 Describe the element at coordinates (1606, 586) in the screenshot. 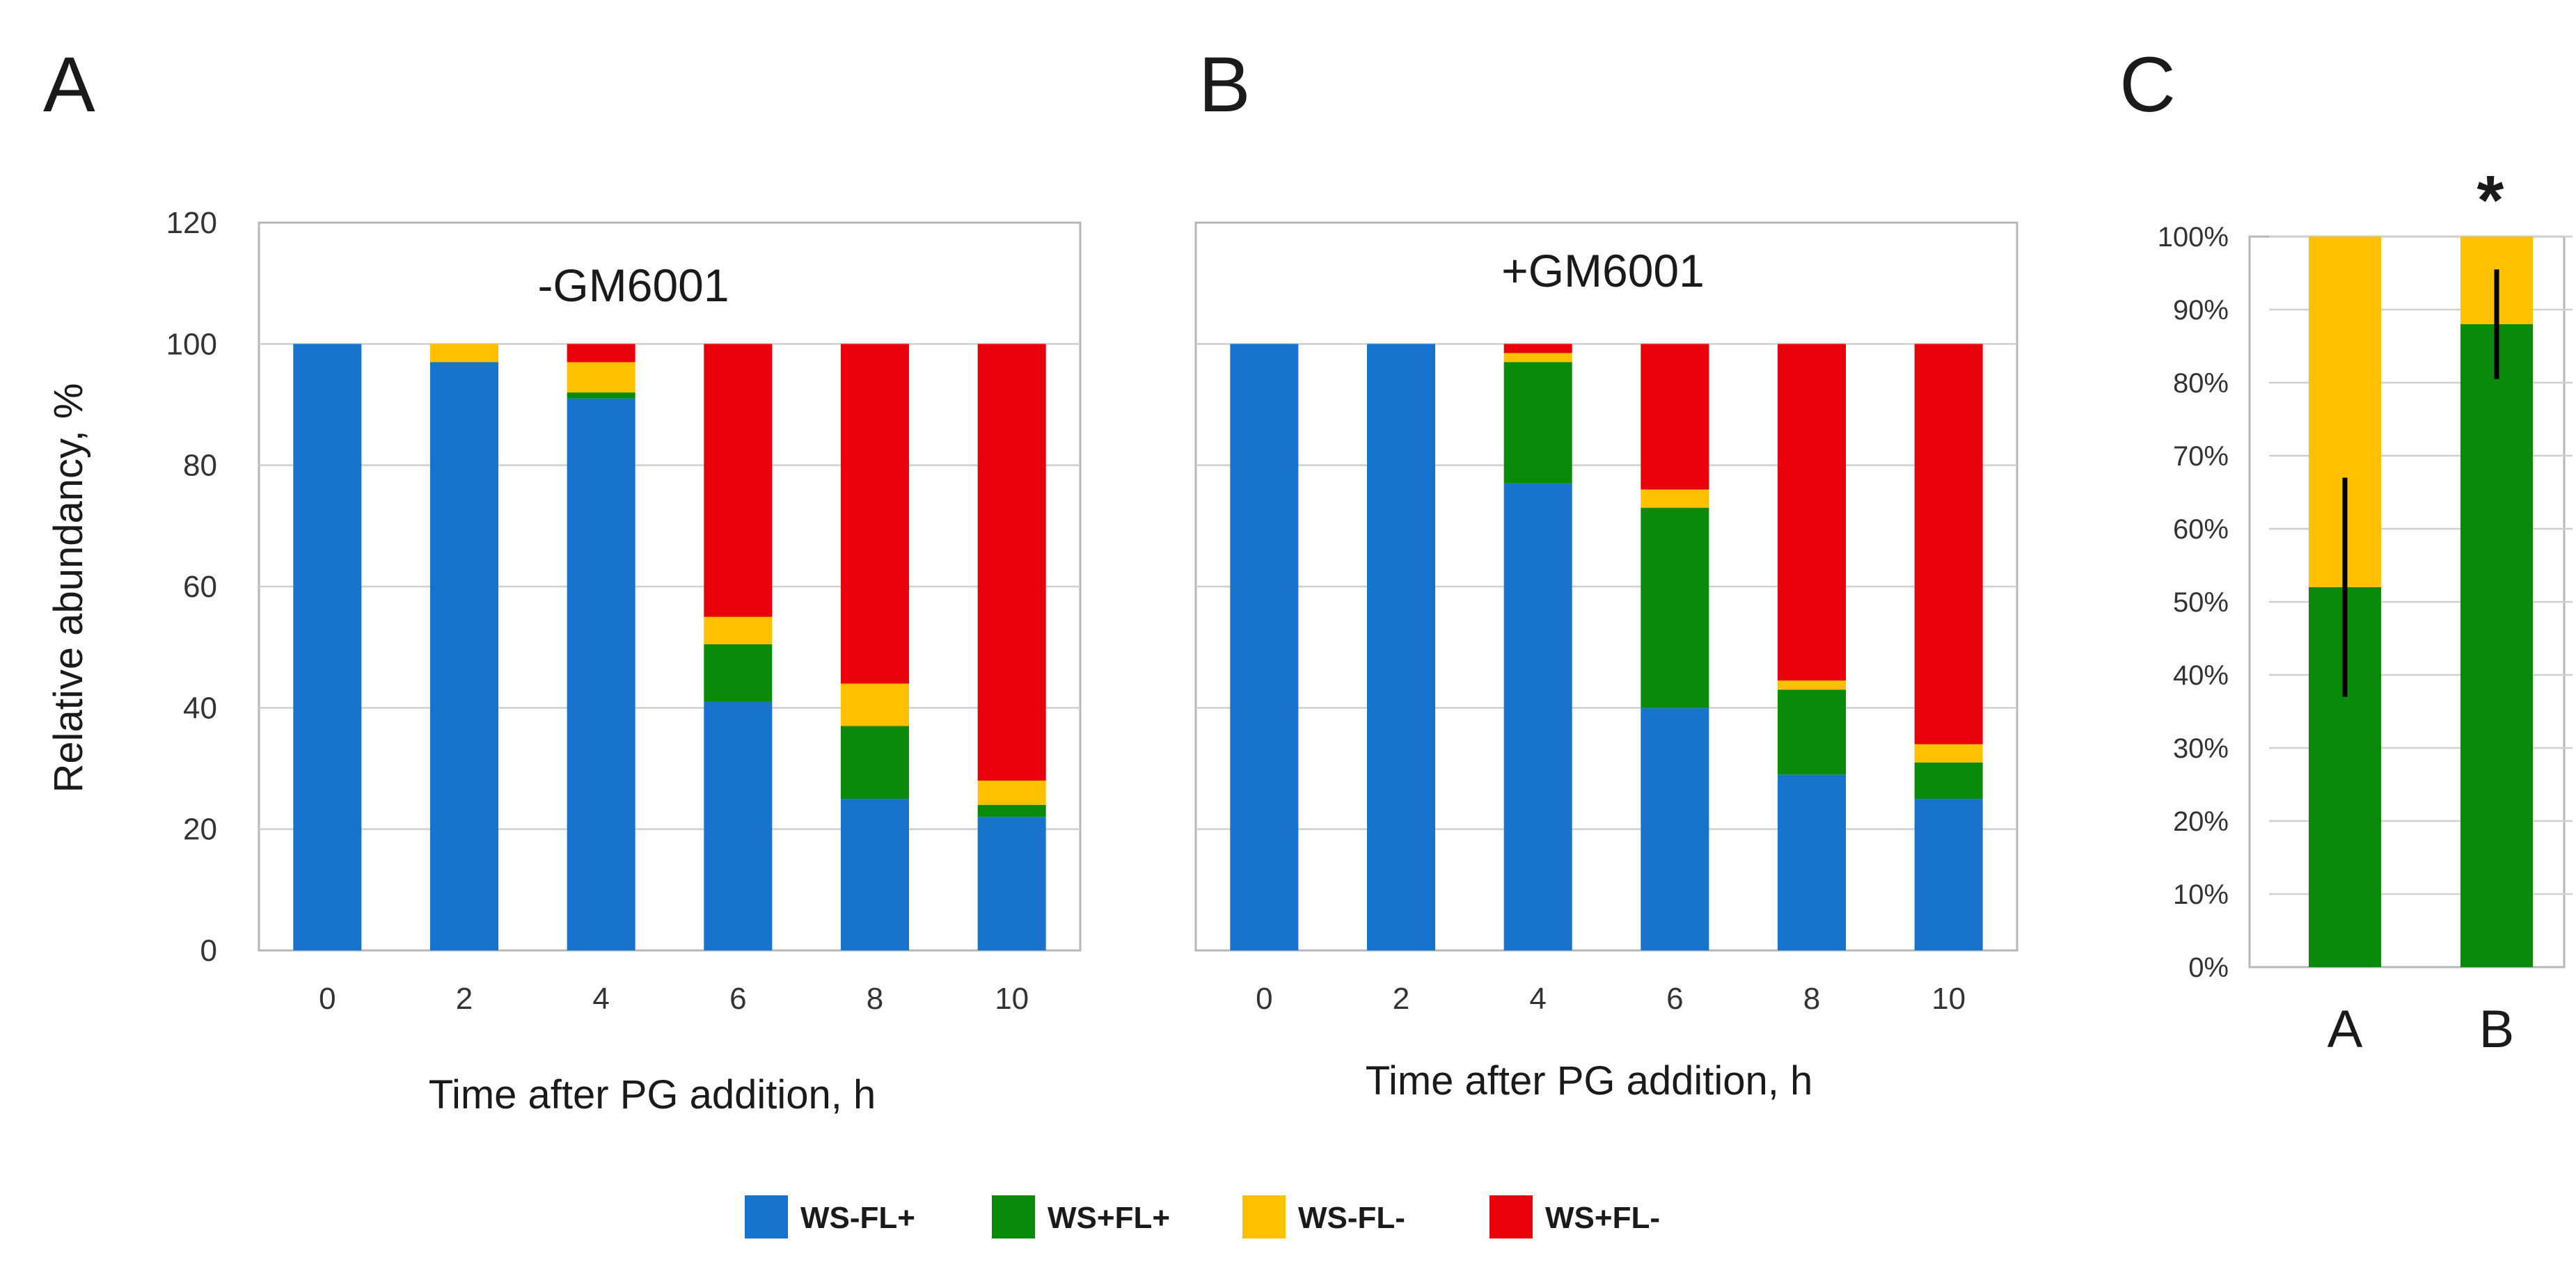

I see `chart-b-gridlines` at that location.